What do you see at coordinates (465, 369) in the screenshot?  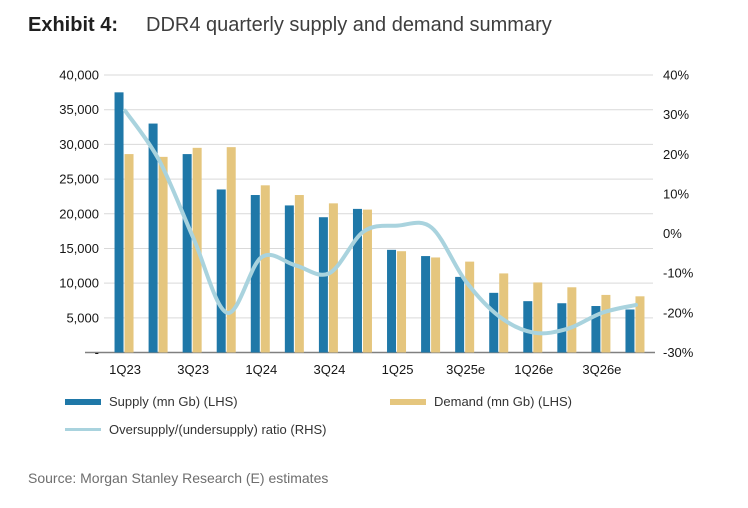 I see `x-axis-label: 3Q25e` at bounding box center [465, 369].